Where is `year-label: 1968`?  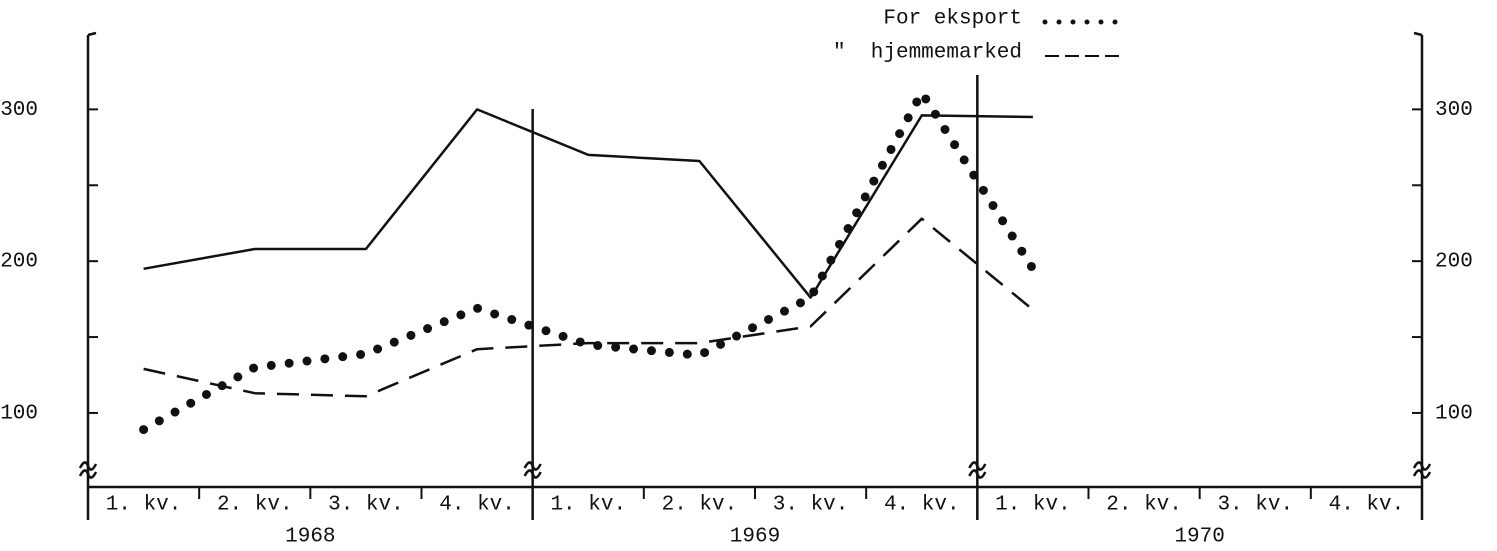 year-label: 1968 is located at coordinates (310, 537).